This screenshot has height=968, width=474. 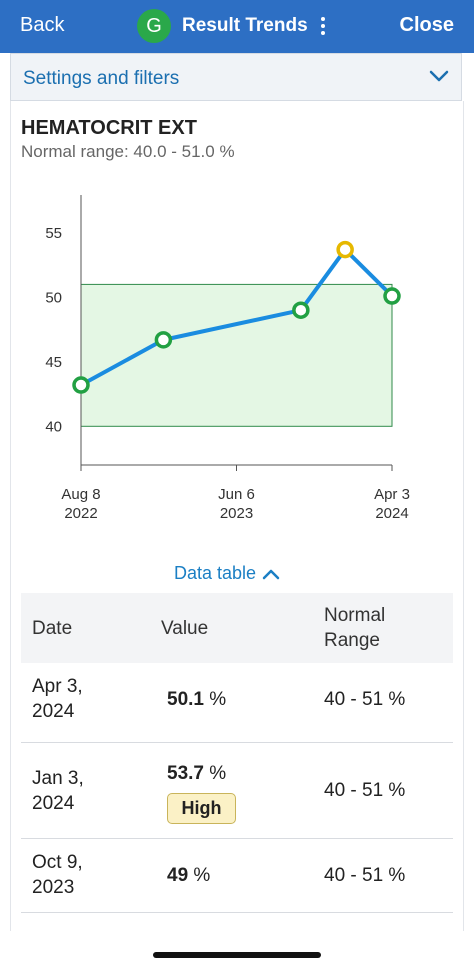 I want to click on y-tick-label: 50, so click(x=53, y=297).